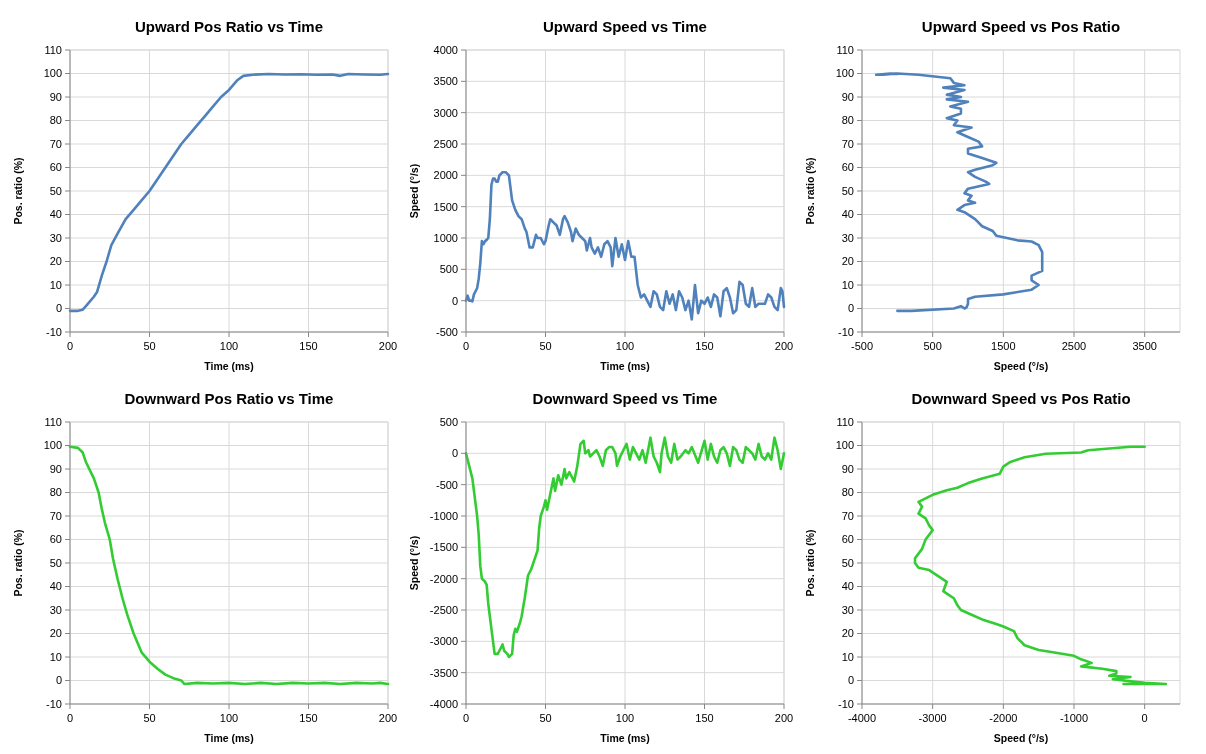  What do you see at coordinates (1021, 398) in the screenshot?
I see `chart-title: Downward Speed vs Pos Ratio` at bounding box center [1021, 398].